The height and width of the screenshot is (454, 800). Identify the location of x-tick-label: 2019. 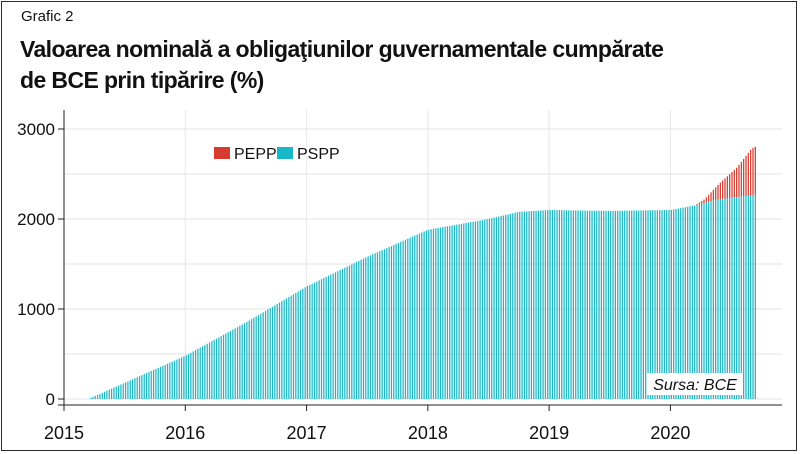
(549, 433).